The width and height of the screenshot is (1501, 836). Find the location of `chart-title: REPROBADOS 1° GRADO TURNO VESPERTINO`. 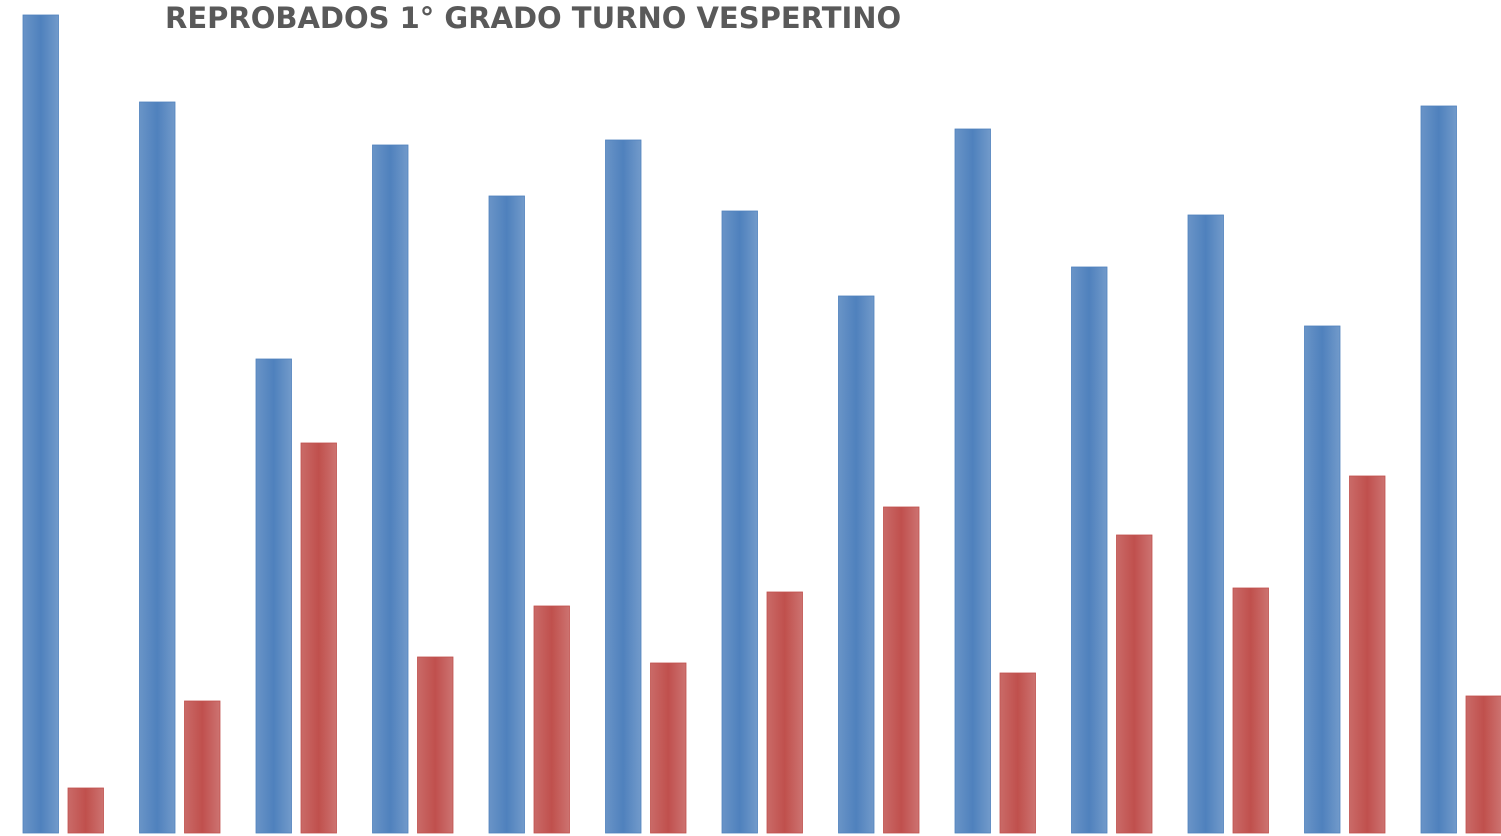

chart-title: REPROBADOS 1° GRADO TURNO VESPERTINO is located at coordinates (533, 18).